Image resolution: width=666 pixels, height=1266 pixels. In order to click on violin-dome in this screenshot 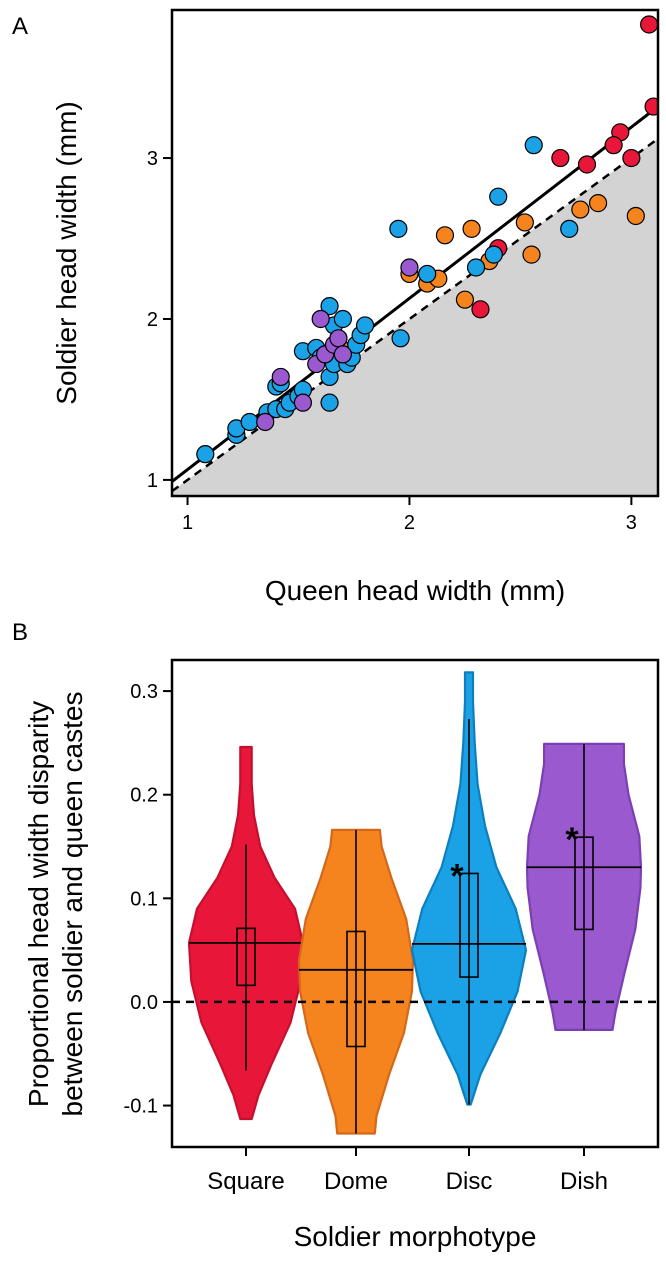, I will do `click(356, 981)`.